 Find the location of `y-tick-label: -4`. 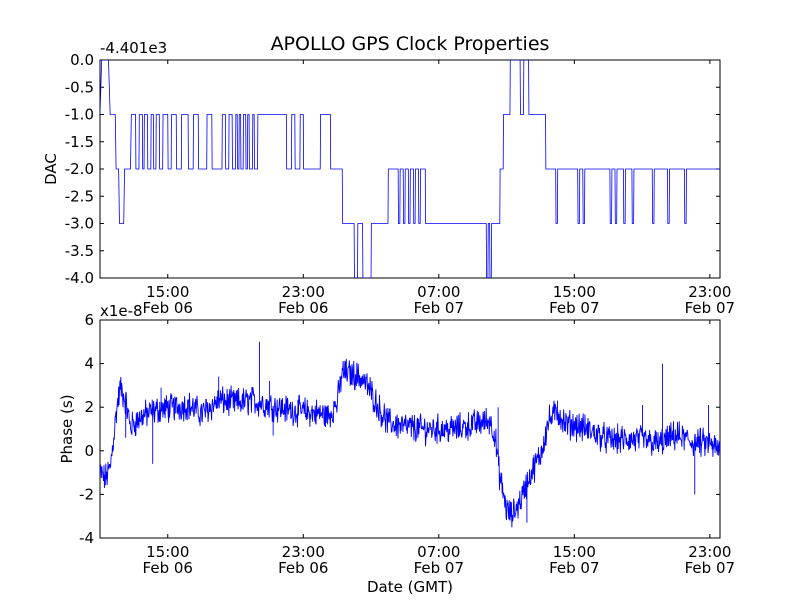

y-tick-label: -4 is located at coordinates (86, 538).